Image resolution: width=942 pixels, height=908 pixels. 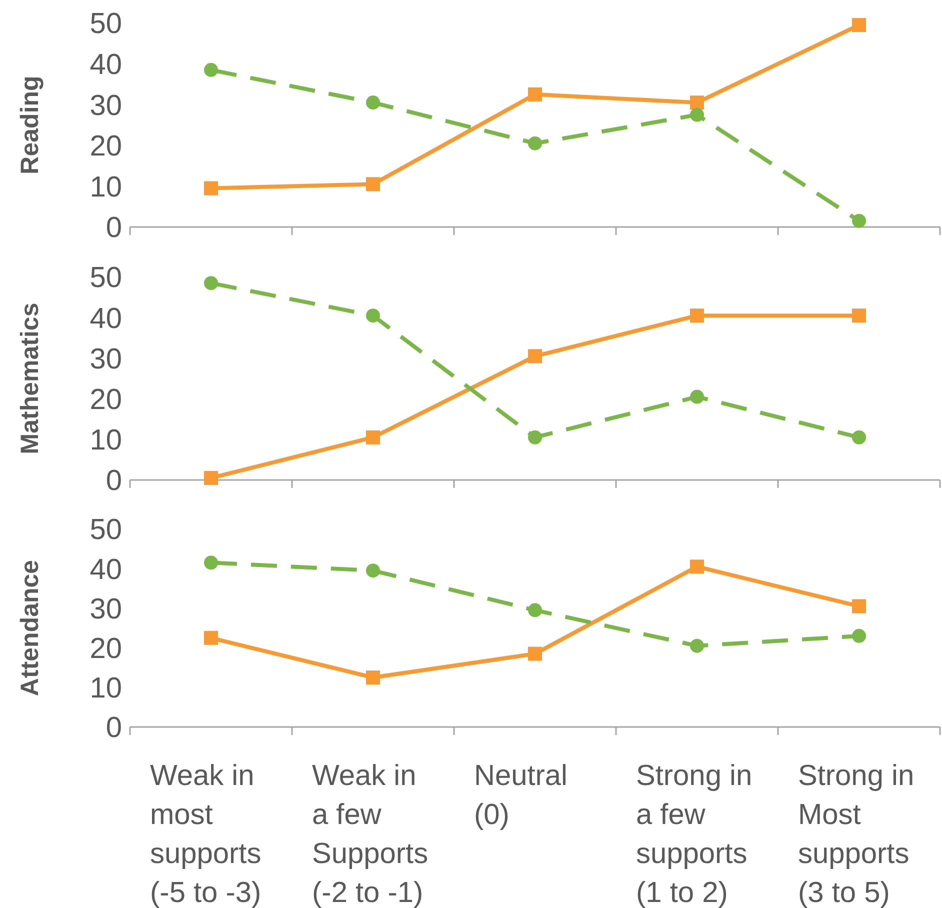 I want to click on x-tick-label: Weak in a few Supports (-2 to -1), so click(x=370, y=834).